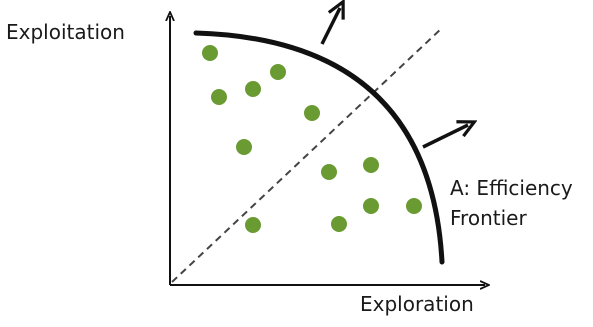 Image resolution: width=593 pixels, height=327 pixels. I want to click on outward-arrow-right, so click(445, 137).